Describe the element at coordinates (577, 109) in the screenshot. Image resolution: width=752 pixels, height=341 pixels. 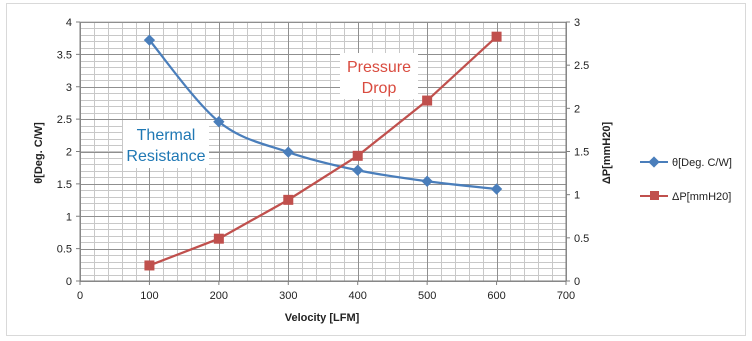
I see `y-right-tick-label: 2` at that location.